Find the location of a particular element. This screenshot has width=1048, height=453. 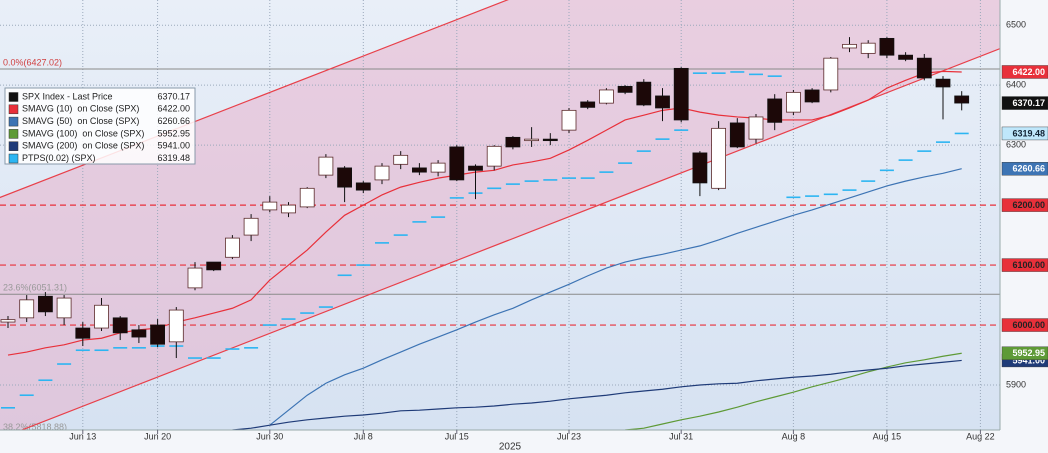

legend-box is located at coordinates (100, 126).